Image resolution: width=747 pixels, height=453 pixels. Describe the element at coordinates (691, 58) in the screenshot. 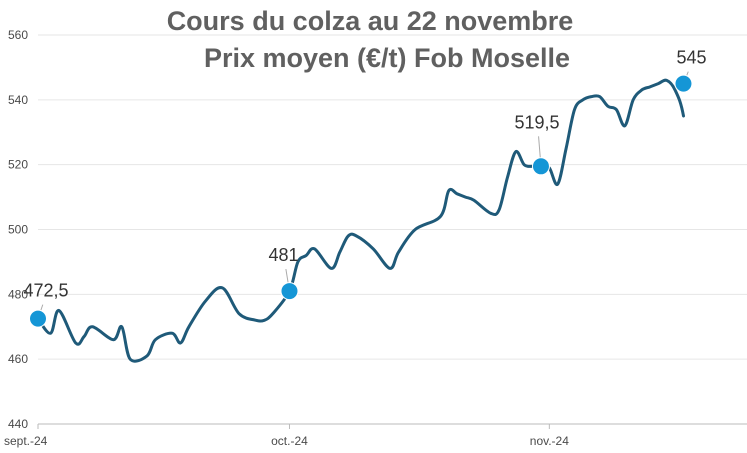

I see `data-label: 545` at that location.